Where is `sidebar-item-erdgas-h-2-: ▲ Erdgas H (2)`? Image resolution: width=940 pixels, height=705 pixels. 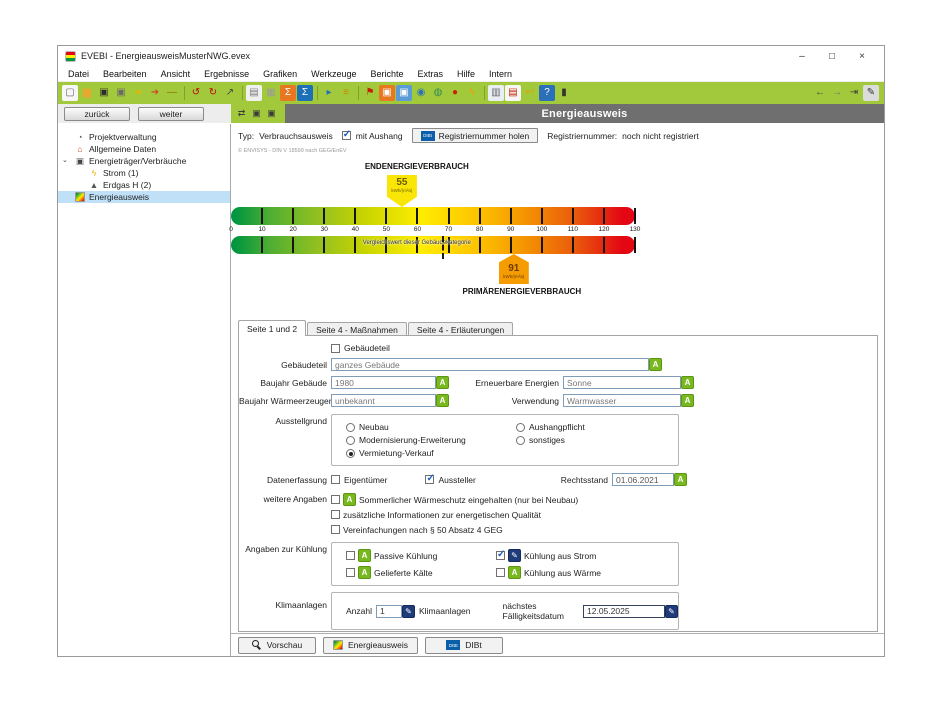 sidebar-item-erdgas-h-2-: ▲ Erdgas H (2) is located at coordinates (144, 185).